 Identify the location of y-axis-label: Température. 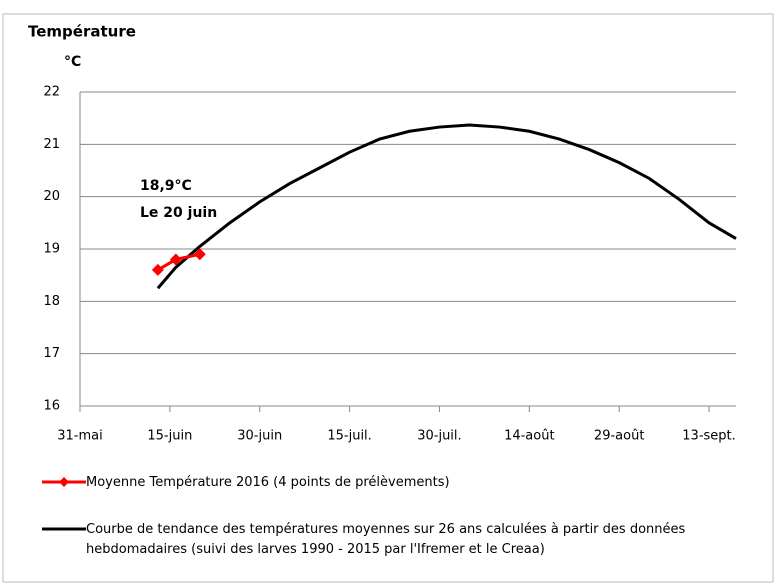
(82, 32).